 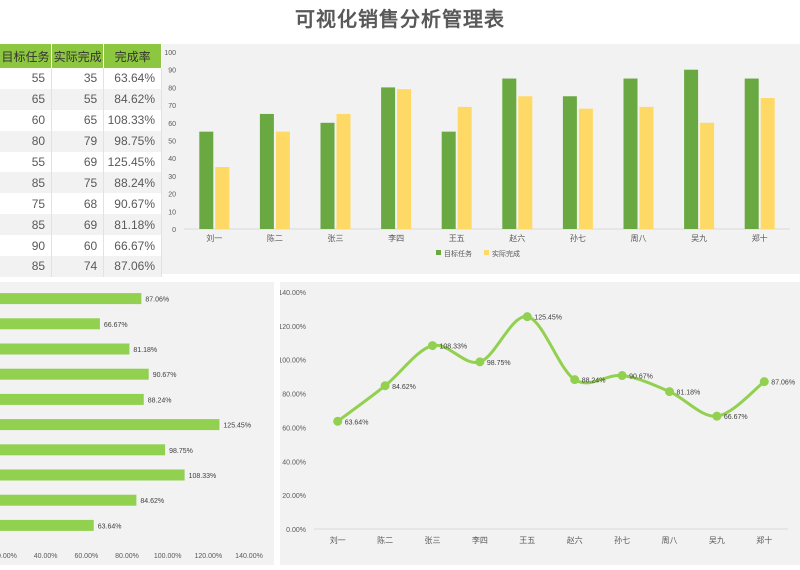 I want to click on rate-cell: 81.18%, so click(x=132, y=225).